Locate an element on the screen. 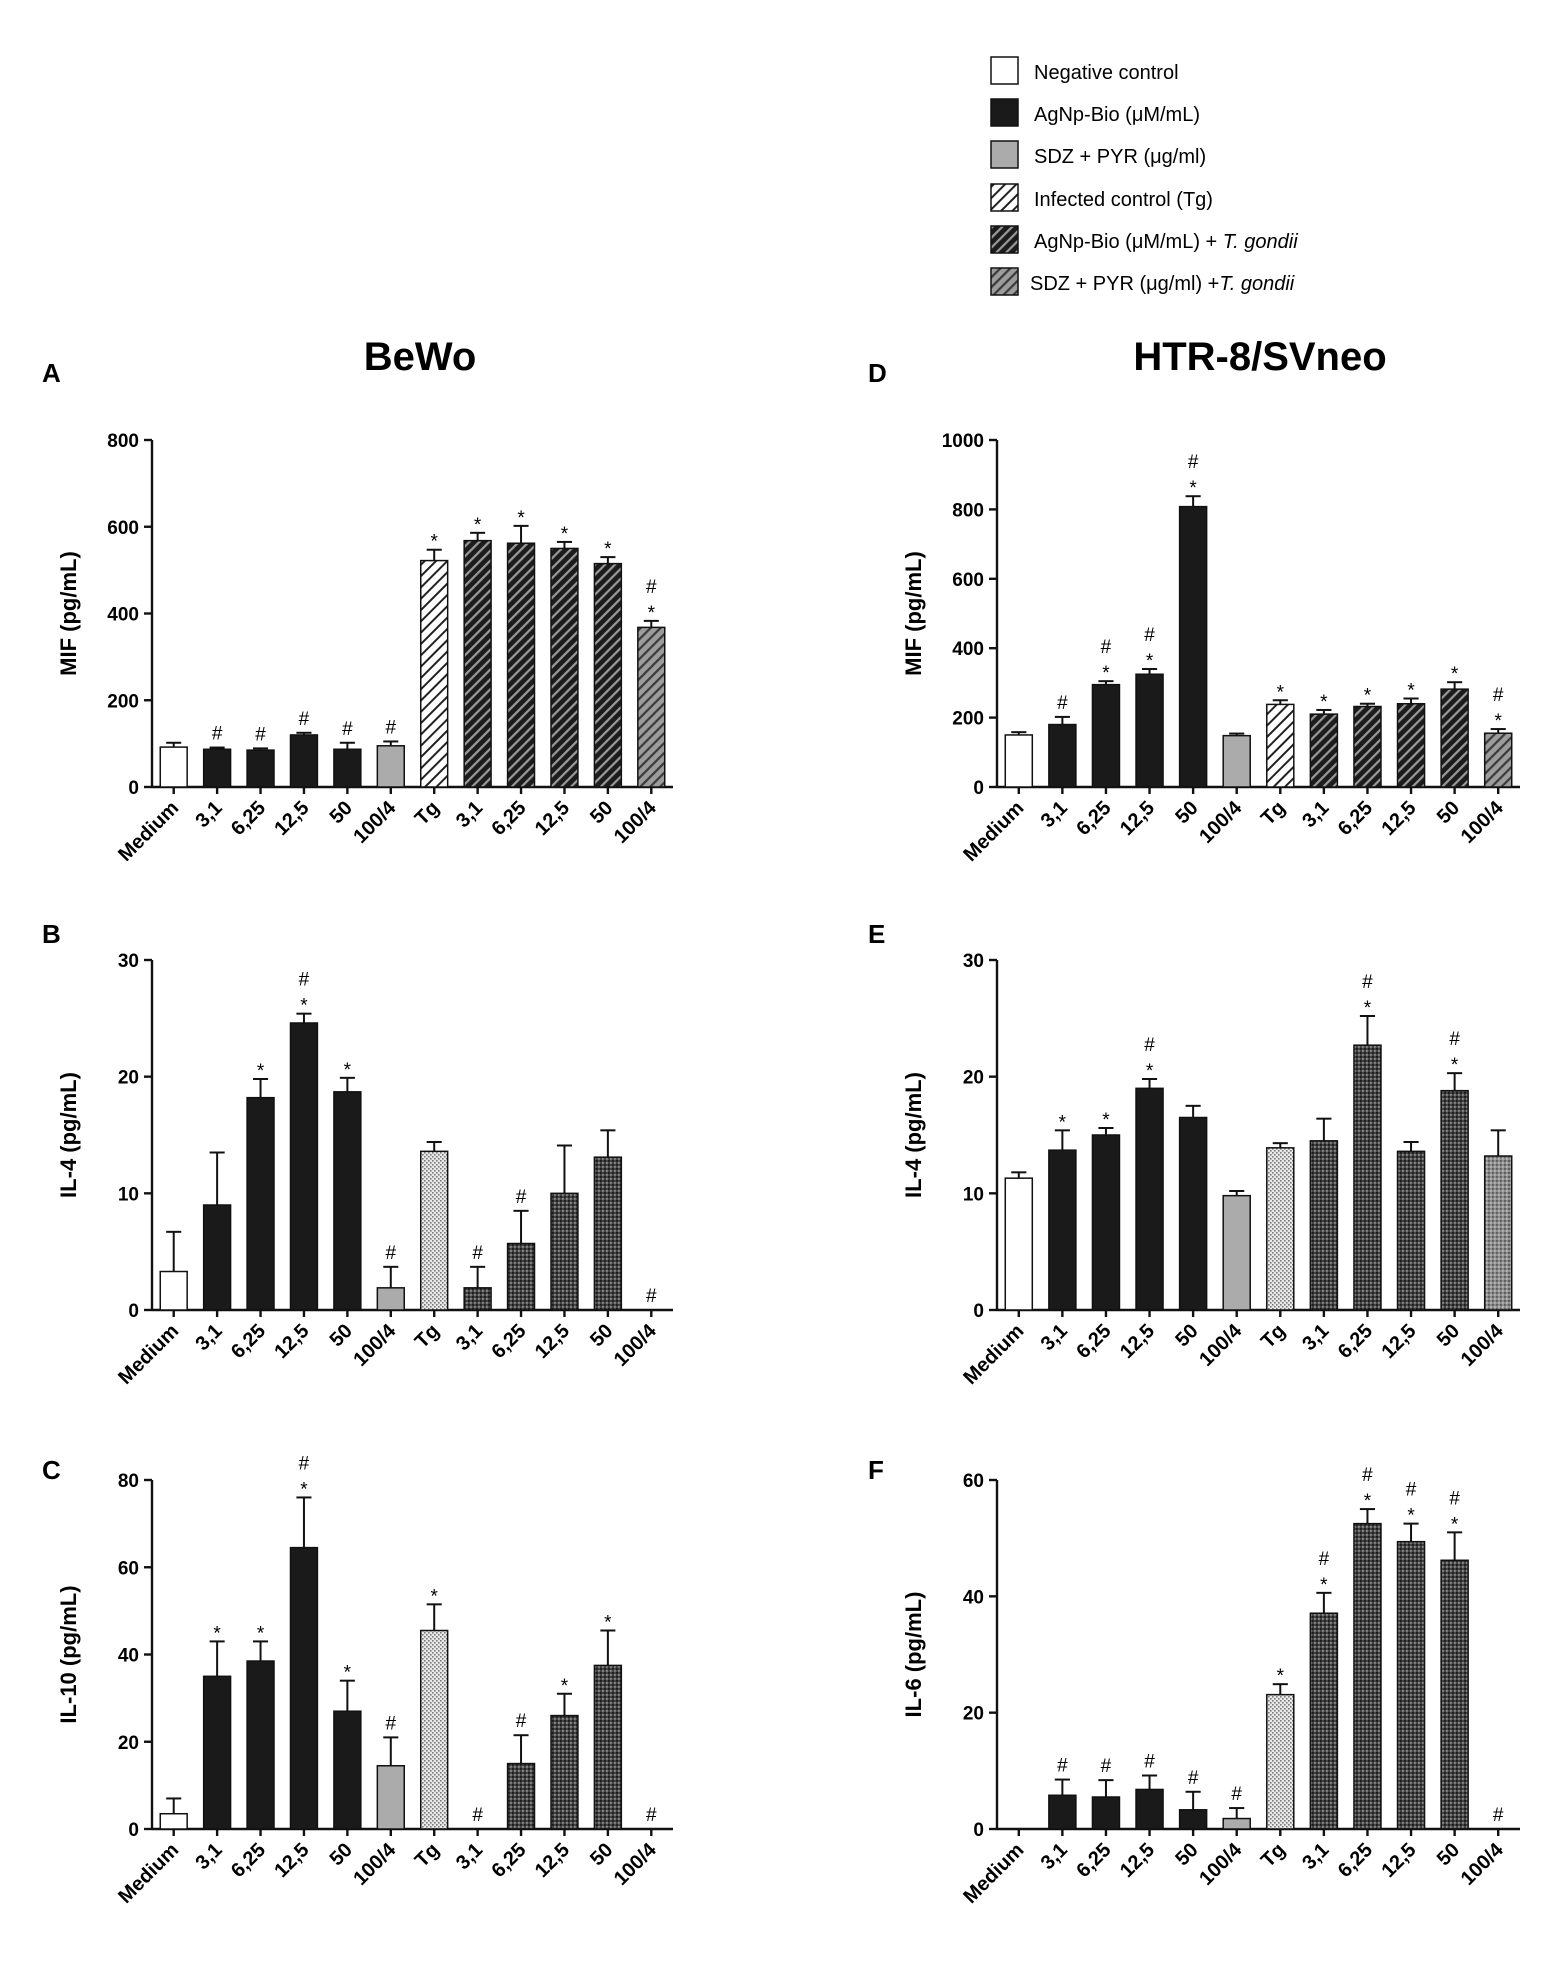 The height and width of the screenshot is (1975, 1562). panel-letter: A is located at coordinates (51, 373).